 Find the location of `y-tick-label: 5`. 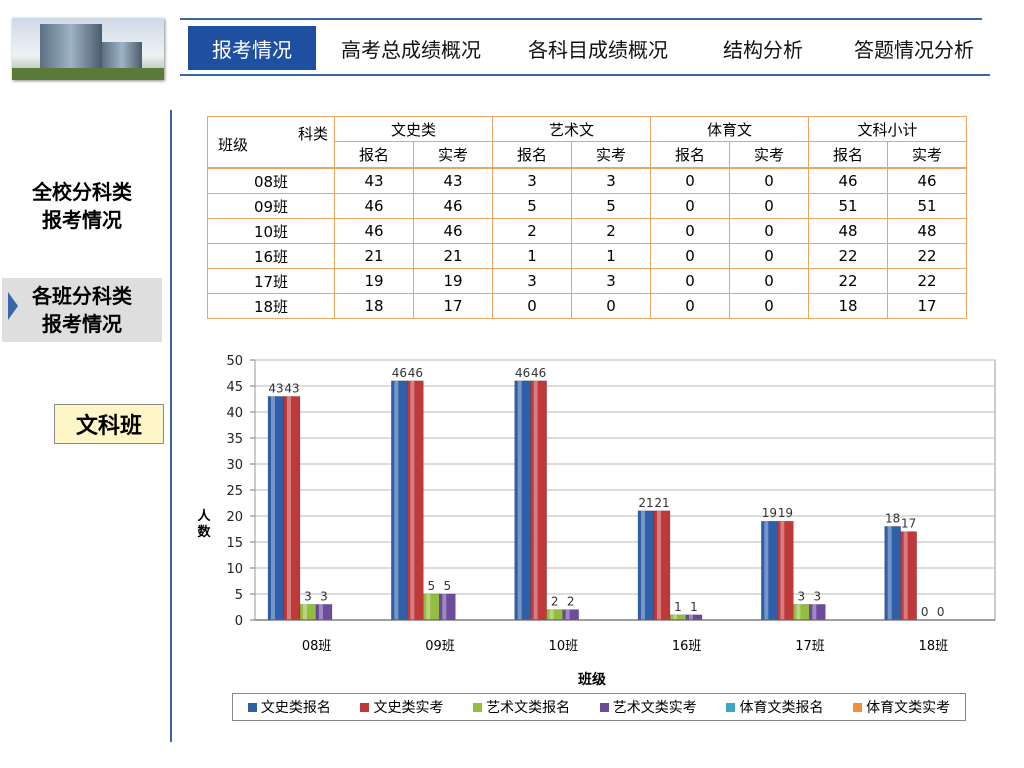

y-tick-label: 5 is located at coordinates (239, 595).